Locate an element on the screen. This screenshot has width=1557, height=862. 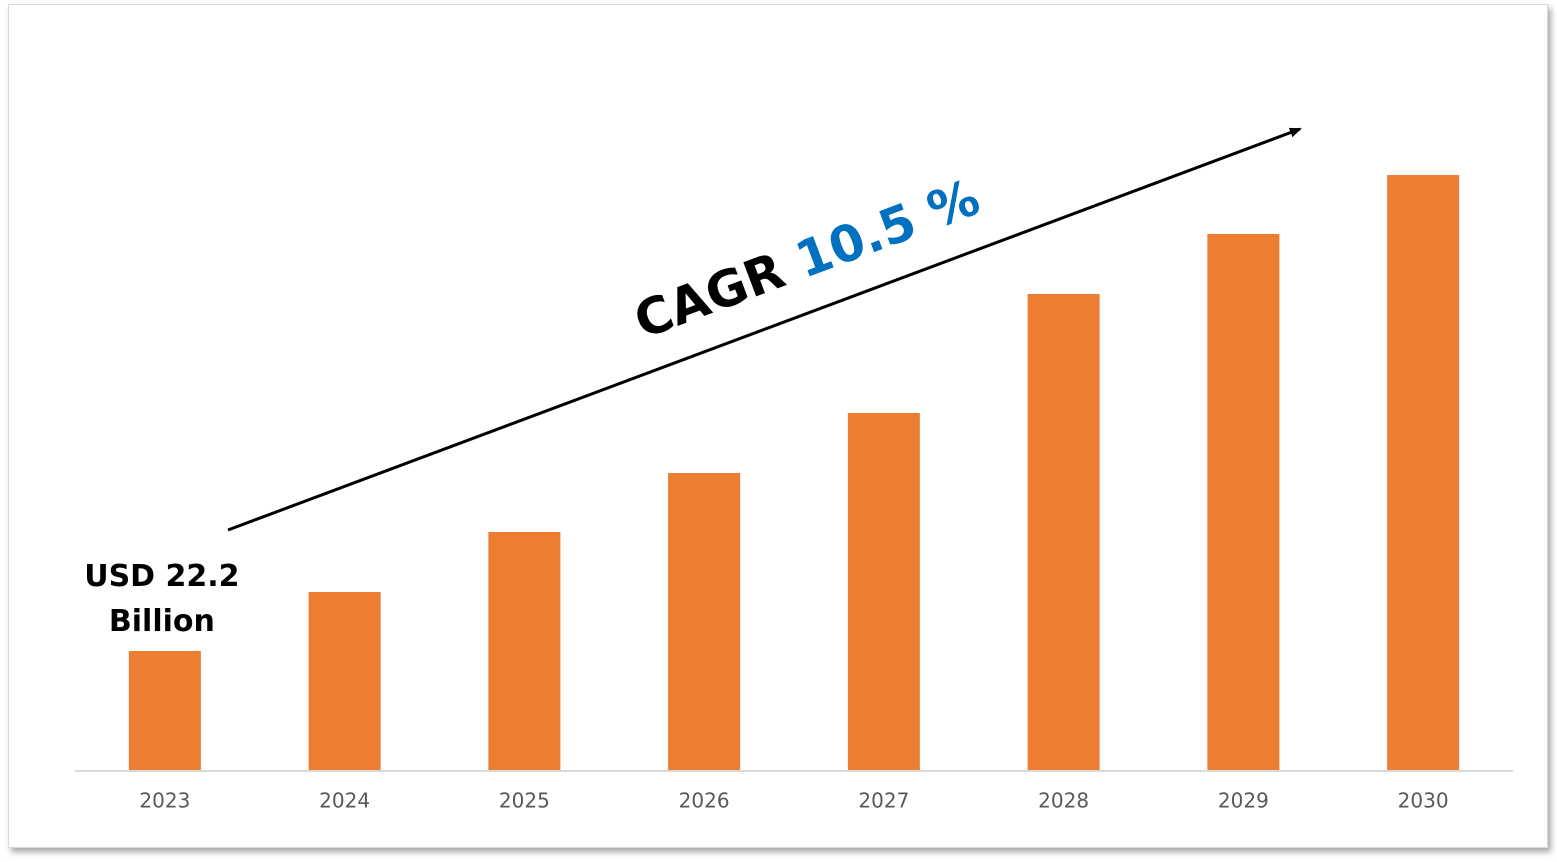
x-tick-label: 2028 is located at coordinates (1063, 801).